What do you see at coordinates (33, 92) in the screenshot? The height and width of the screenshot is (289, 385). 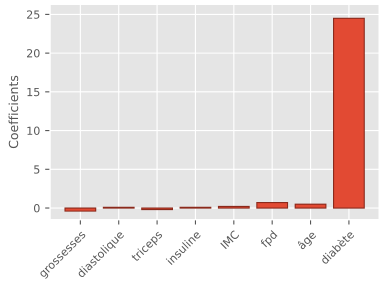 I see `y-tick-label: 15` at bounding box center [33, 92].